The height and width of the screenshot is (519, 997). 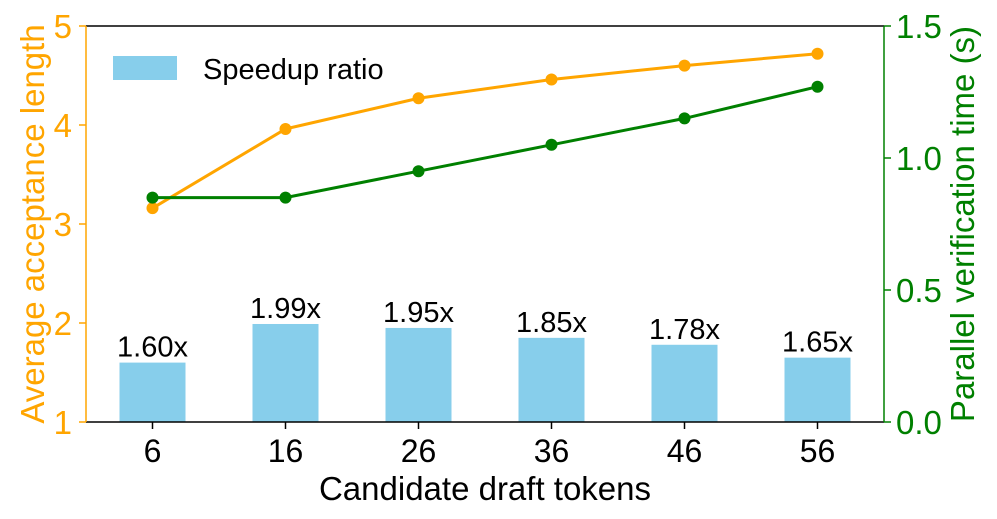 What do you see at coordinates (419, 451) in the screenshot?
I see `x-tick-label: 26` at bounding box center [419, 451].